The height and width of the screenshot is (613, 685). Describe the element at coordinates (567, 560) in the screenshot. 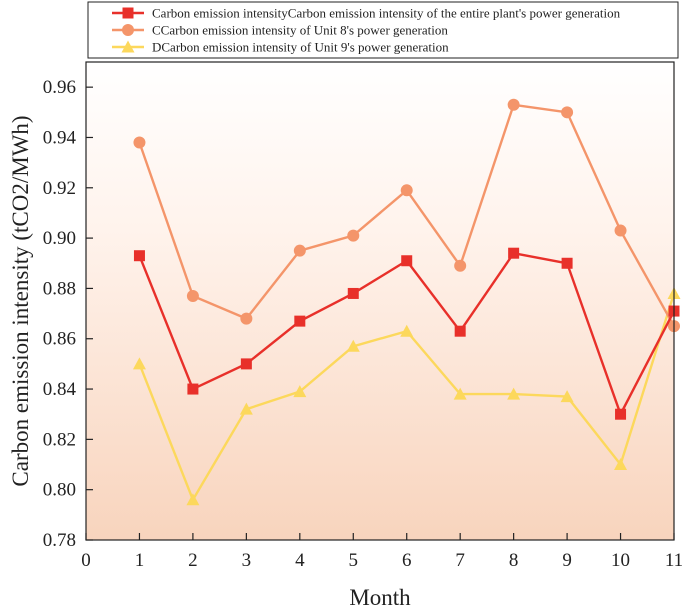

I see `x-tick-label: 9` at that location.